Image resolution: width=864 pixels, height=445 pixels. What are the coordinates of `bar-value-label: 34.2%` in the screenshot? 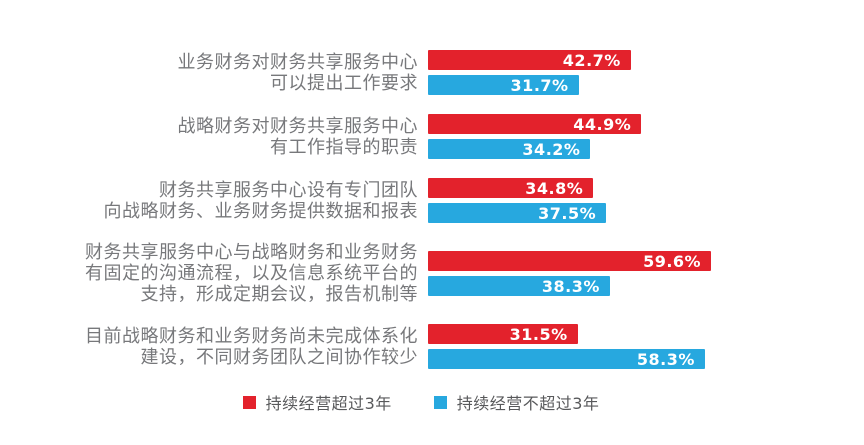 It's located at (551, 149).